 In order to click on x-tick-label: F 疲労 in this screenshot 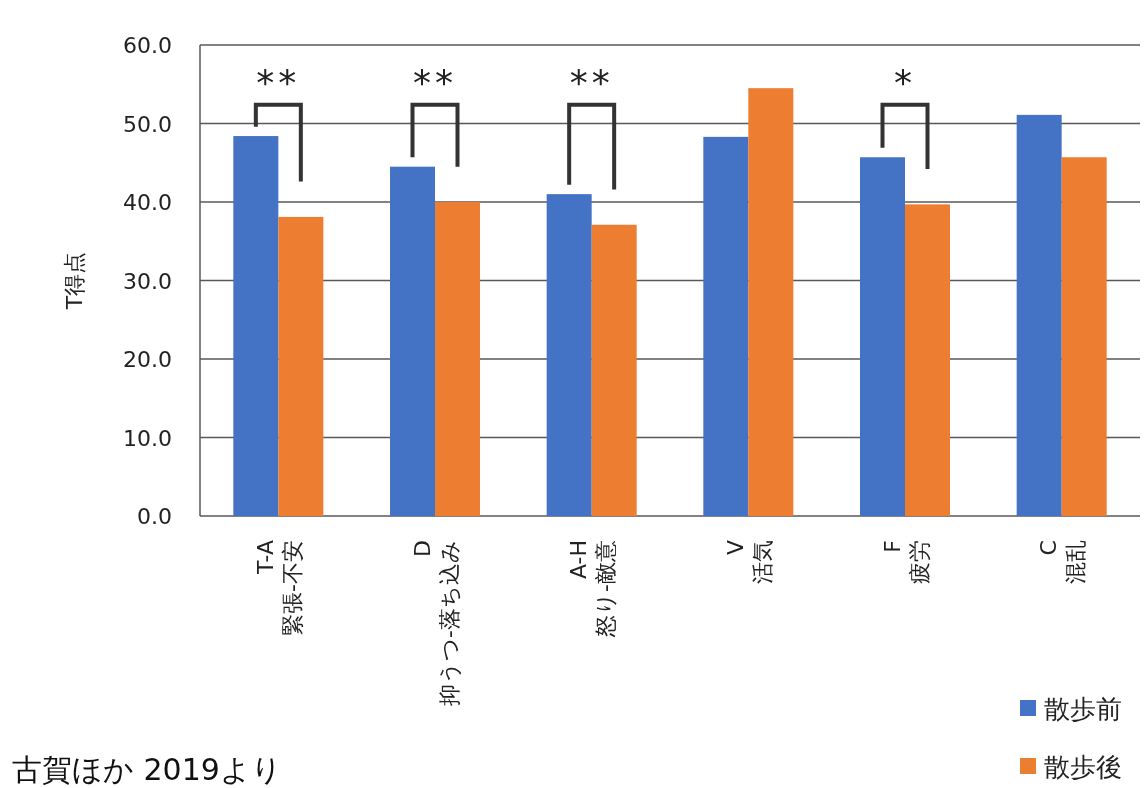, I will do `click(905, 562)`.